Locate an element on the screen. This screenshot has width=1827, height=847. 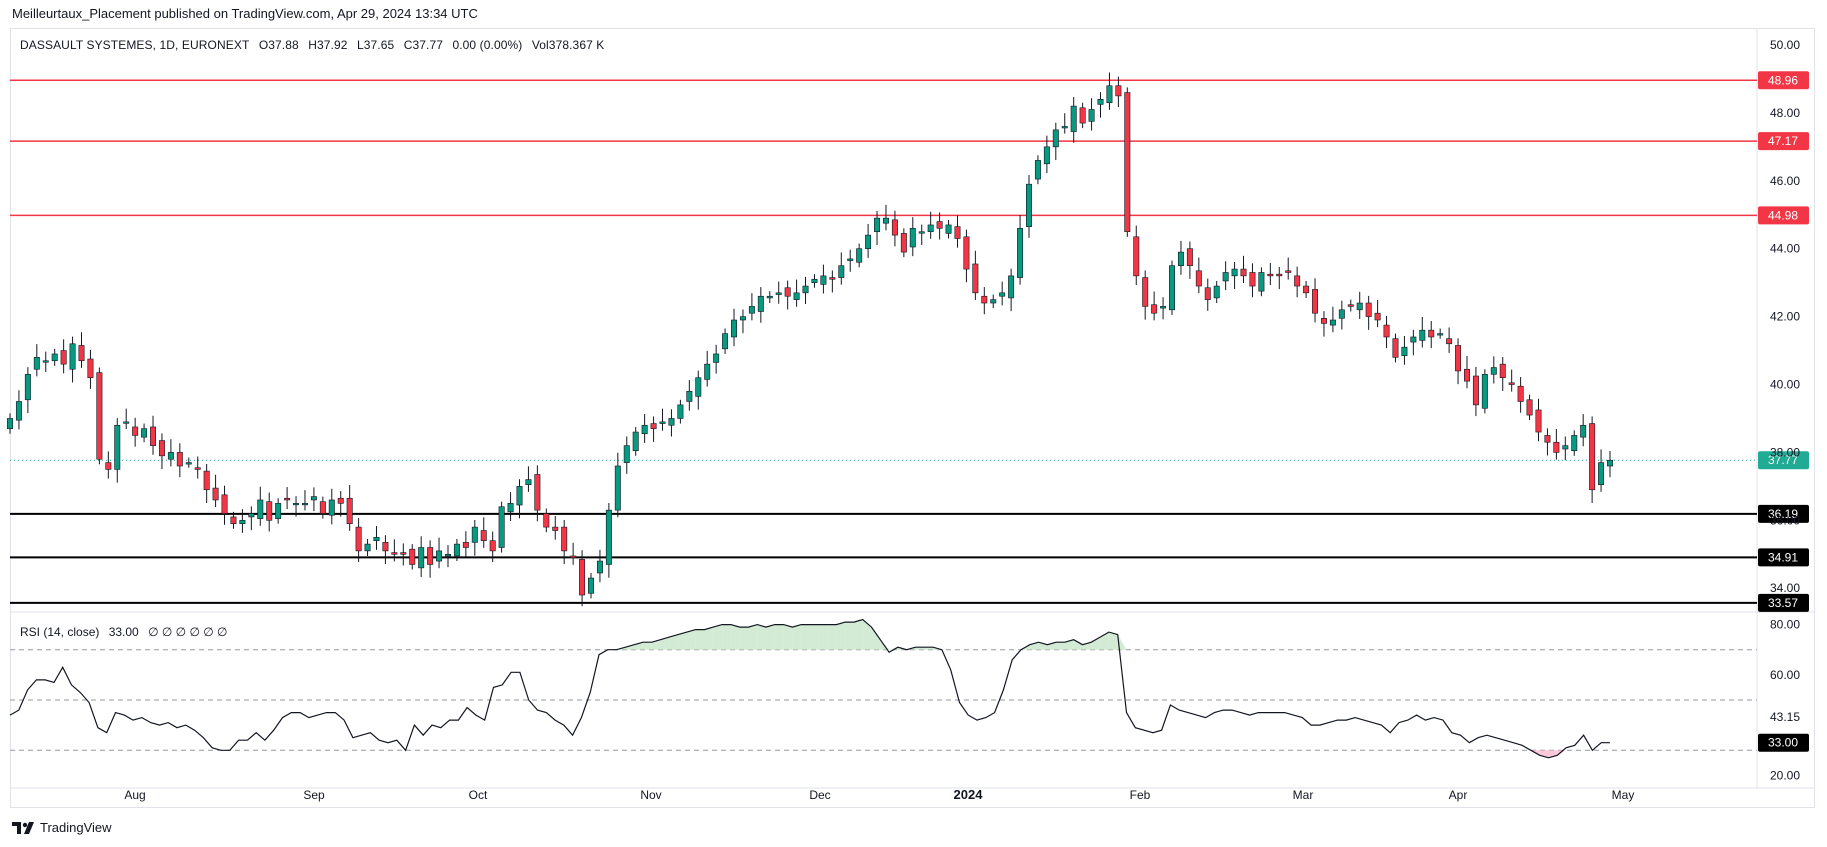
support-level-label: 34.91 is located at coordinates (1783, 557).